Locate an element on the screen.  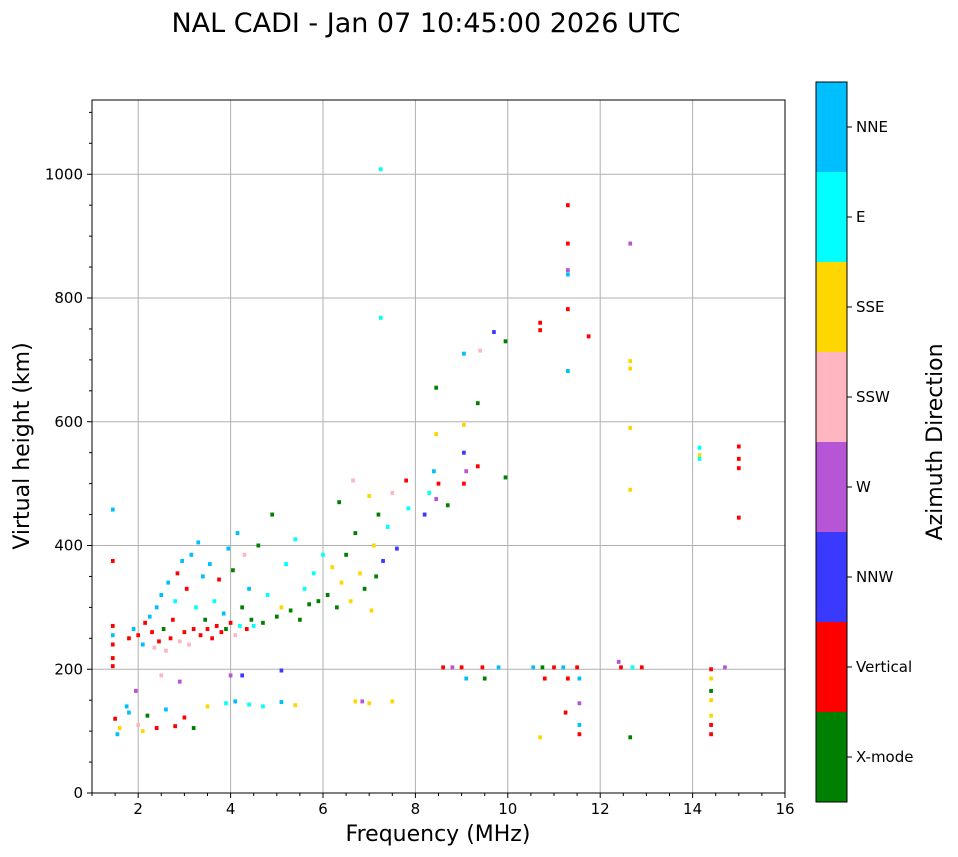
y-tick-label: 0 is located at coordinates (78, 793).